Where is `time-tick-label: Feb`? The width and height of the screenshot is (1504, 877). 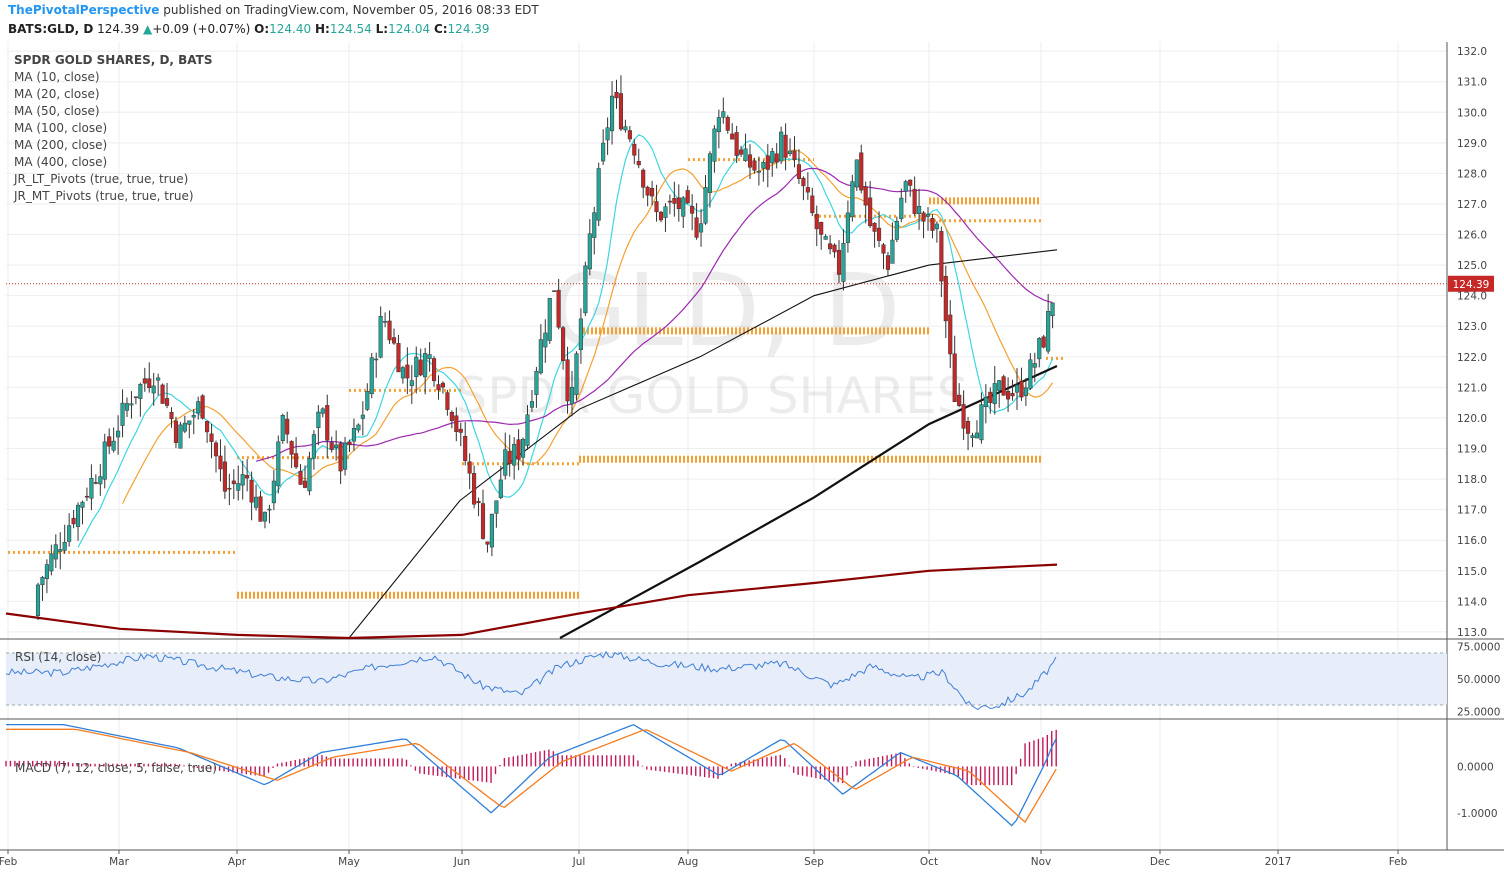 time-tick-label: Feb is located at coordinates (9, 862).